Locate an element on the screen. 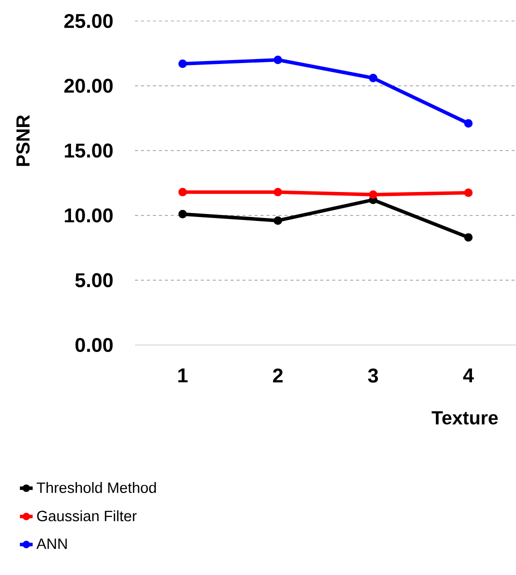 The height and width of the screenshot is (575, 516). legend-label: Gaussian Filter is located at coordinates (87, 516).